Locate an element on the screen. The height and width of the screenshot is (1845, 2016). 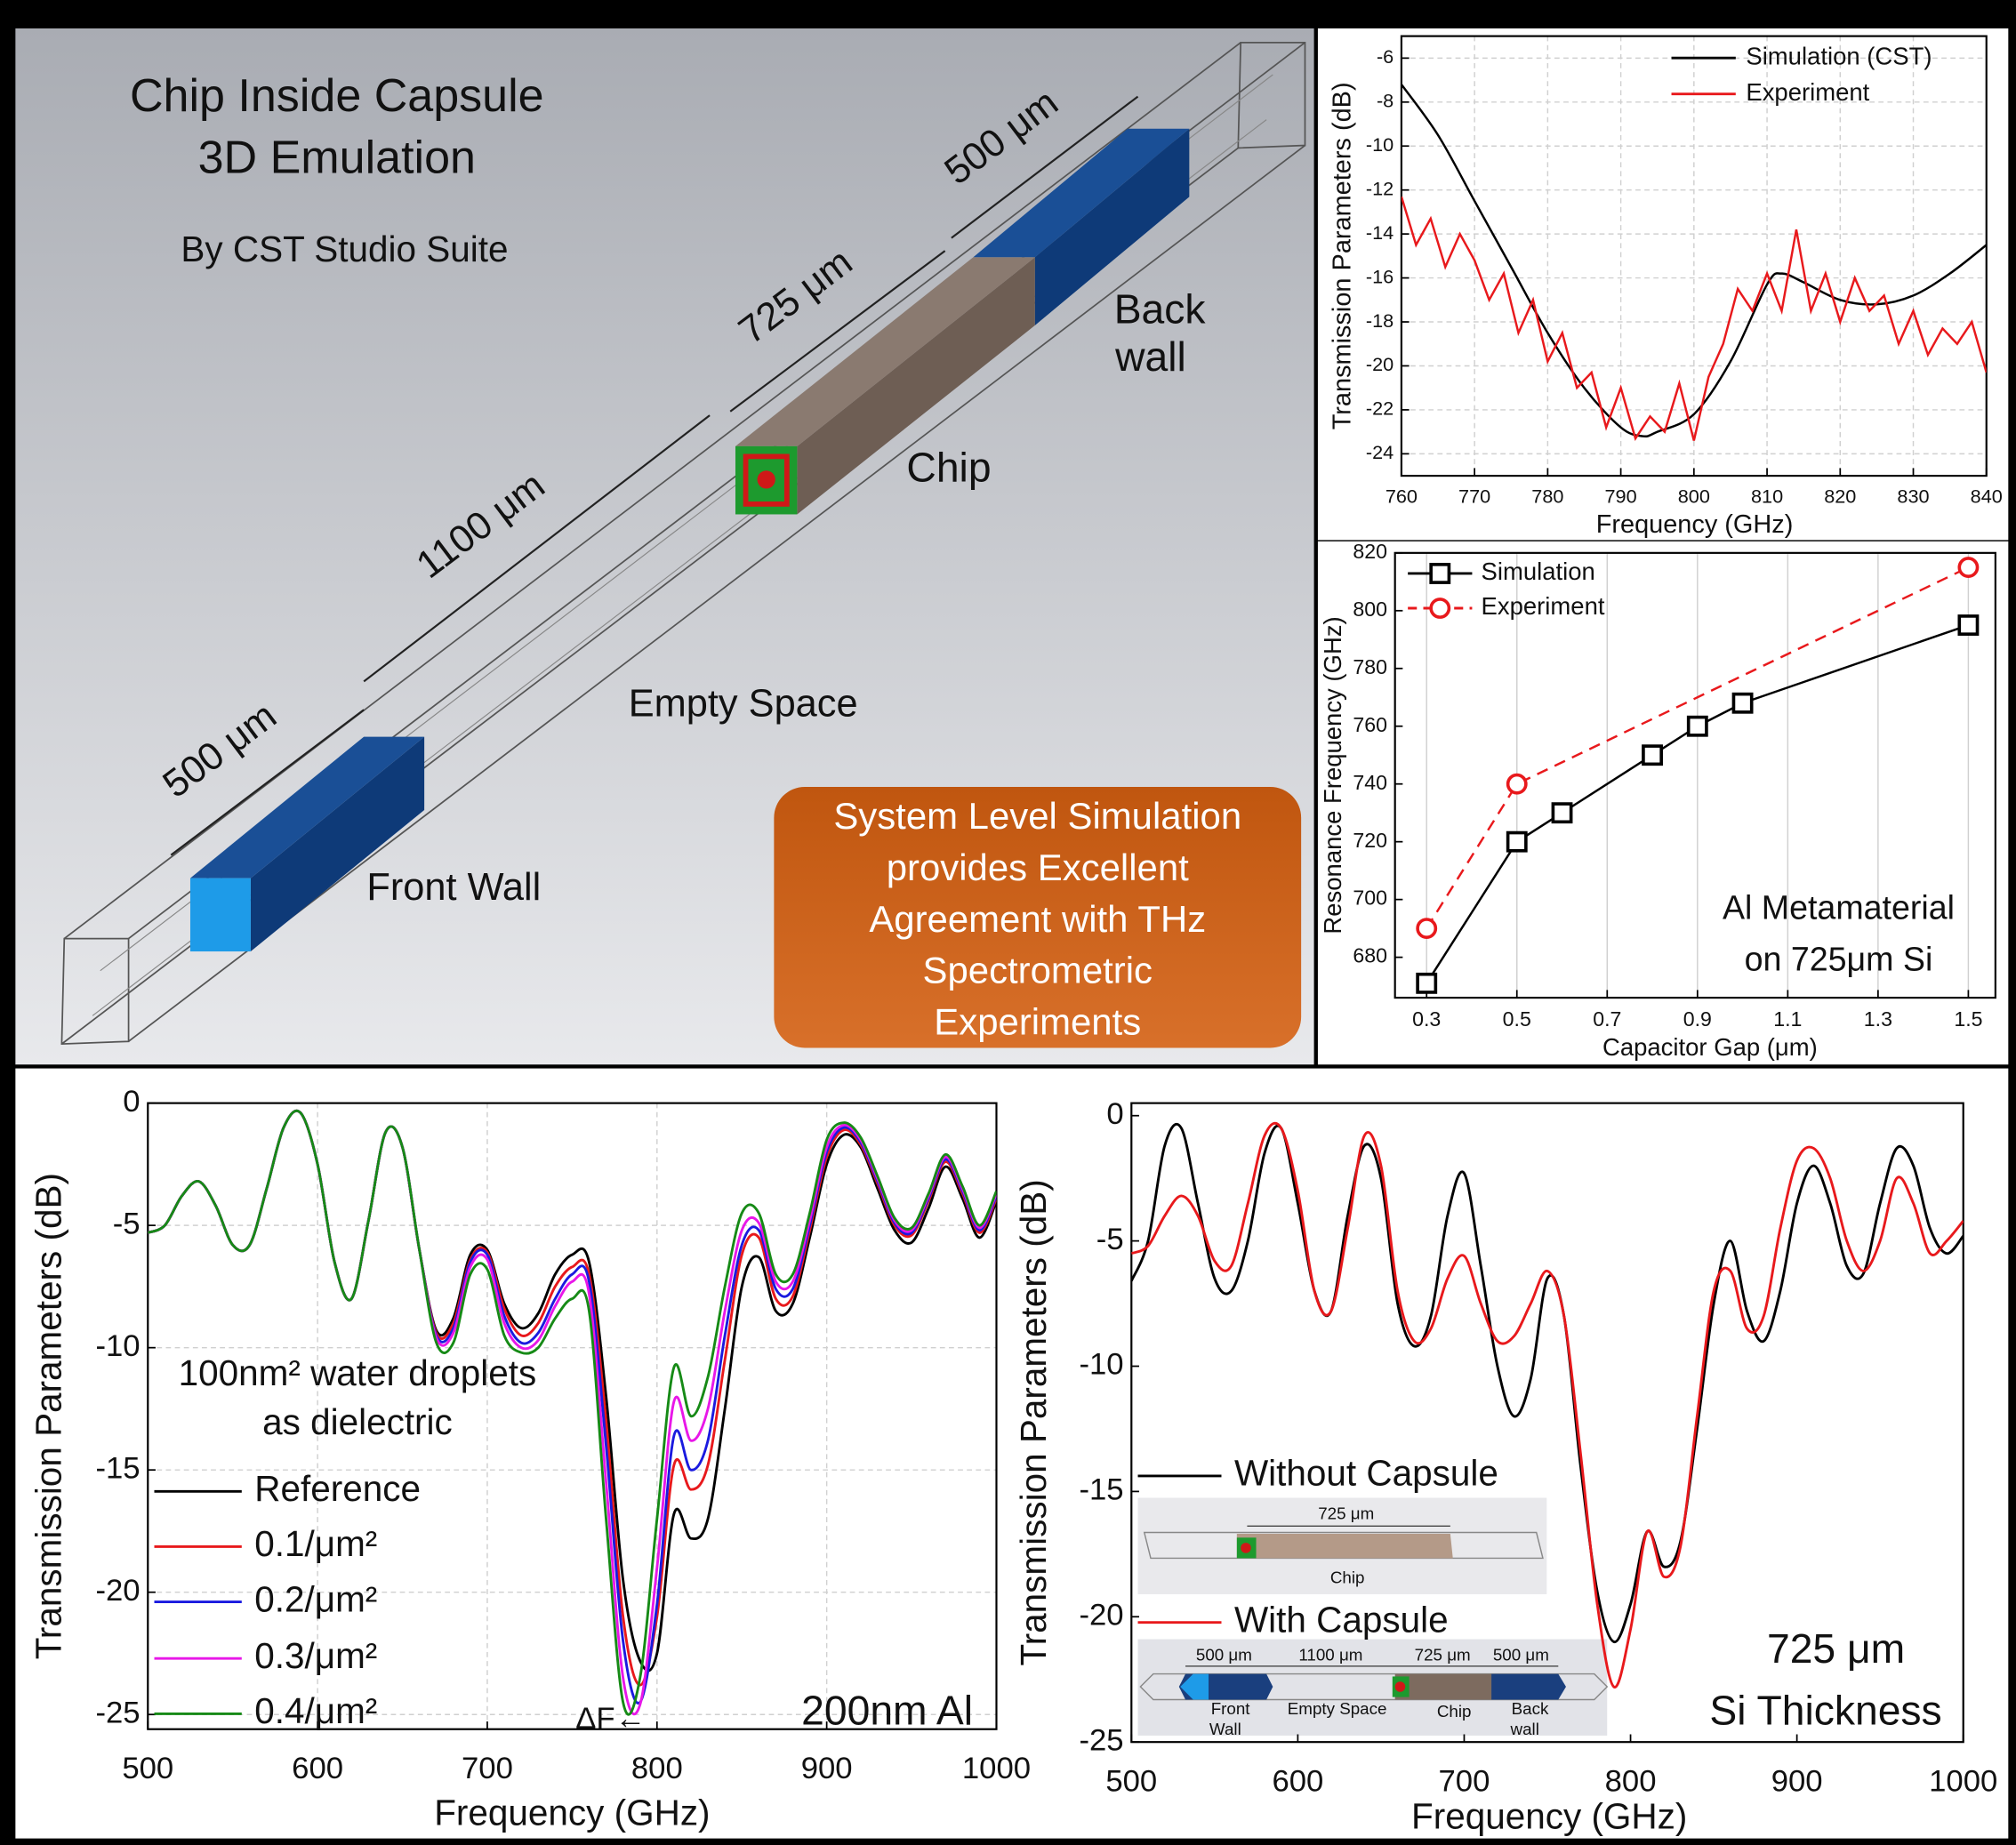
annotation: 725 μm is located at coordinates (1836, 1648).